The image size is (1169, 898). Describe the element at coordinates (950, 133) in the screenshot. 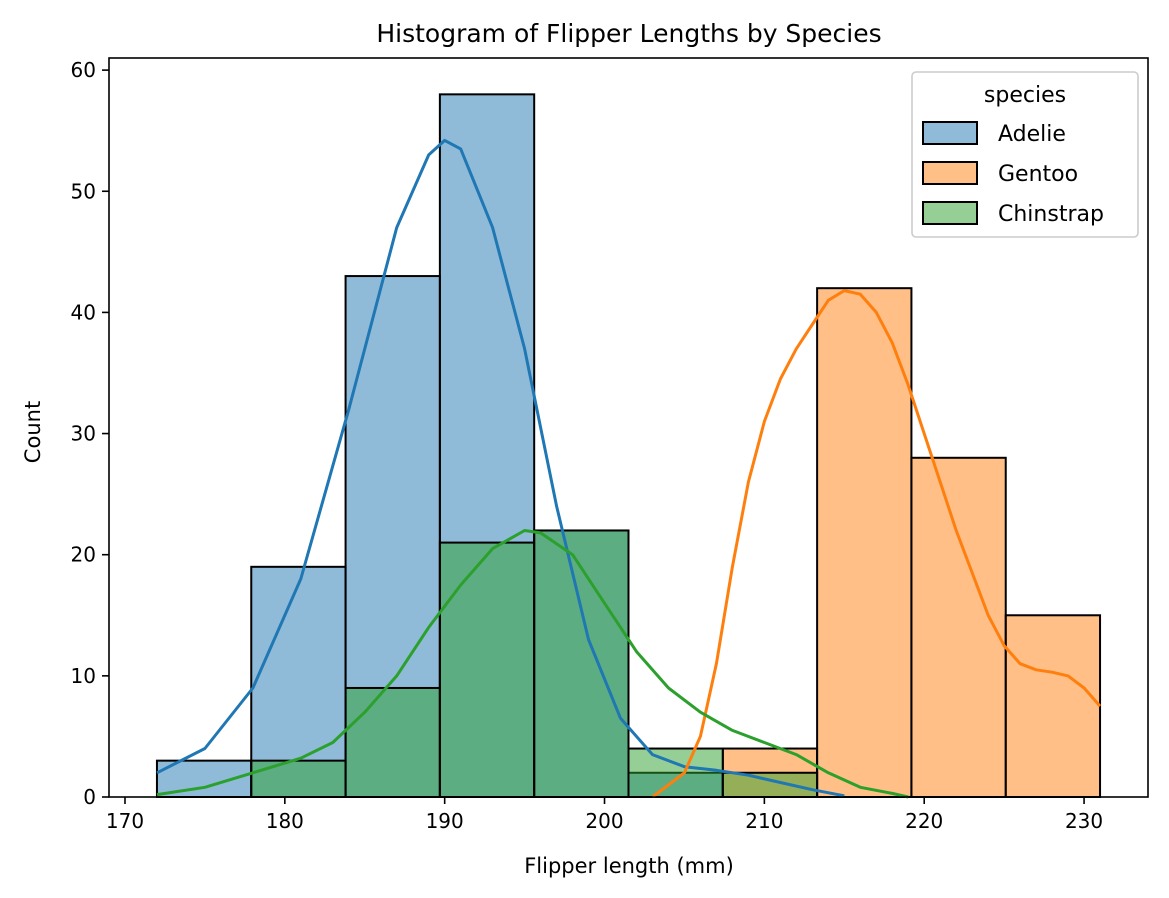

I see `legend-swatch-adelie` at that location.